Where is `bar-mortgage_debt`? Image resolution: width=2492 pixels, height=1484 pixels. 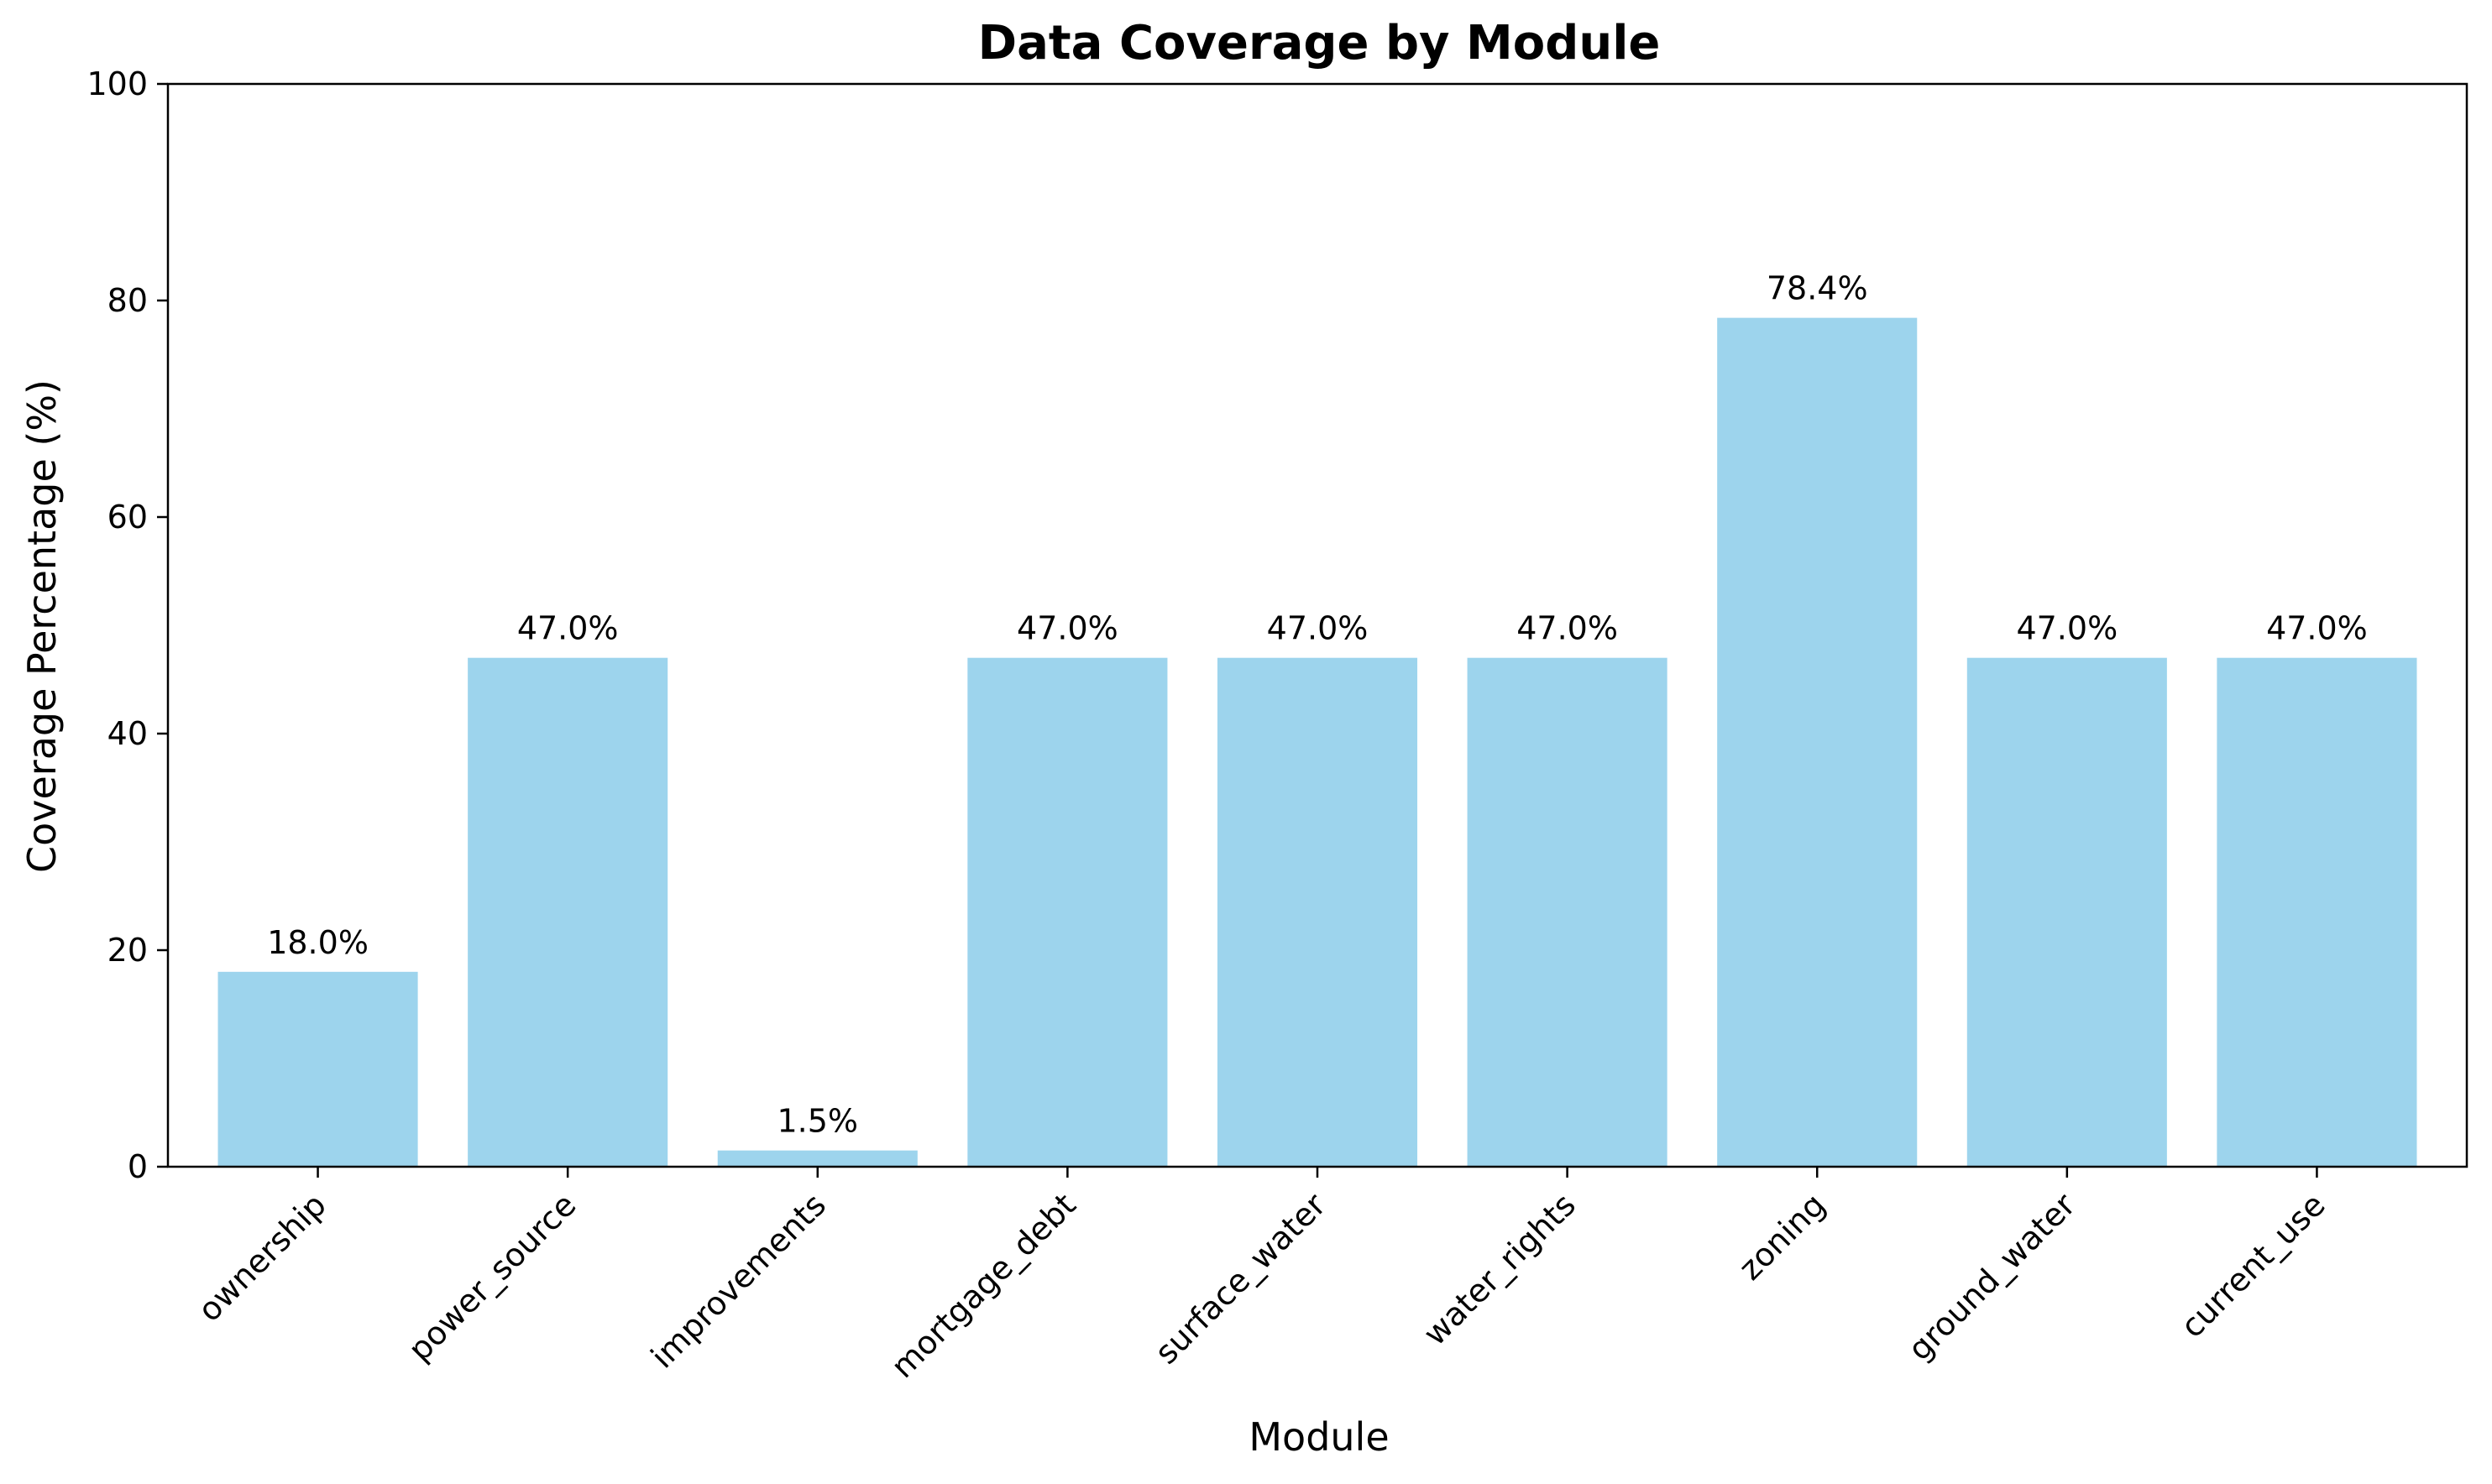 bar-mortgage_debt is located at coordinates (1067, 912).